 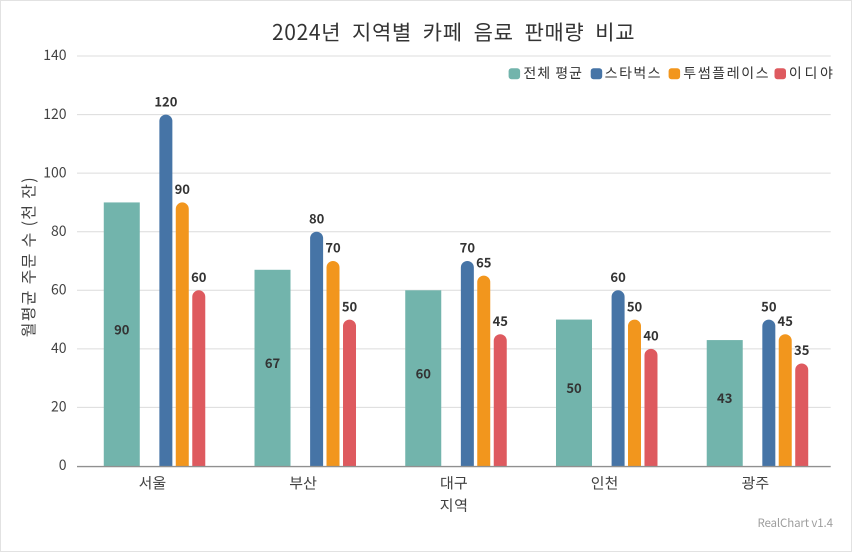 I want to click on svg-text: 투썸플레이스, so click(x=726, y=73).